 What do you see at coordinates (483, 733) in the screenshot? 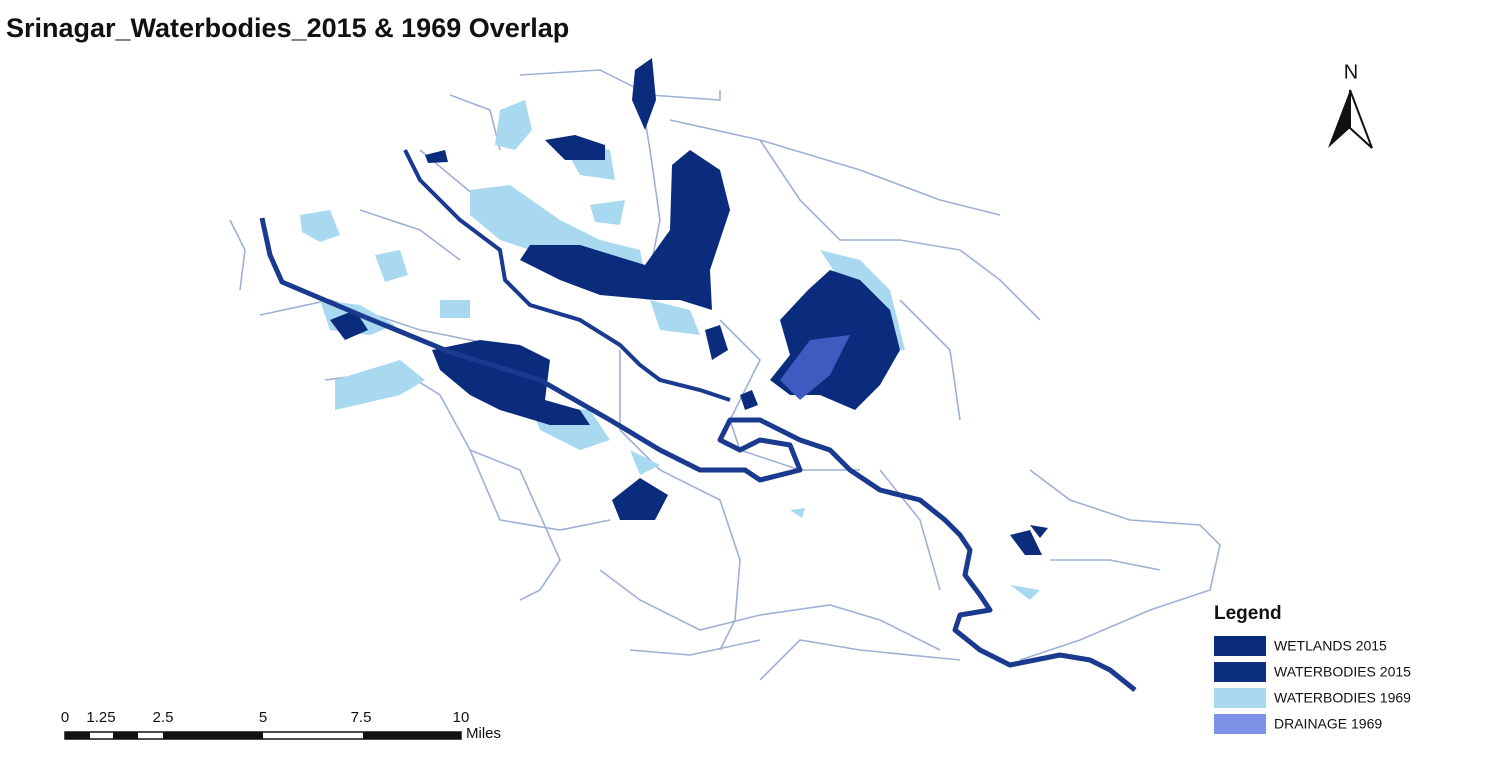
I see `scale-unit: Miles` at bounding box center [483, 733].